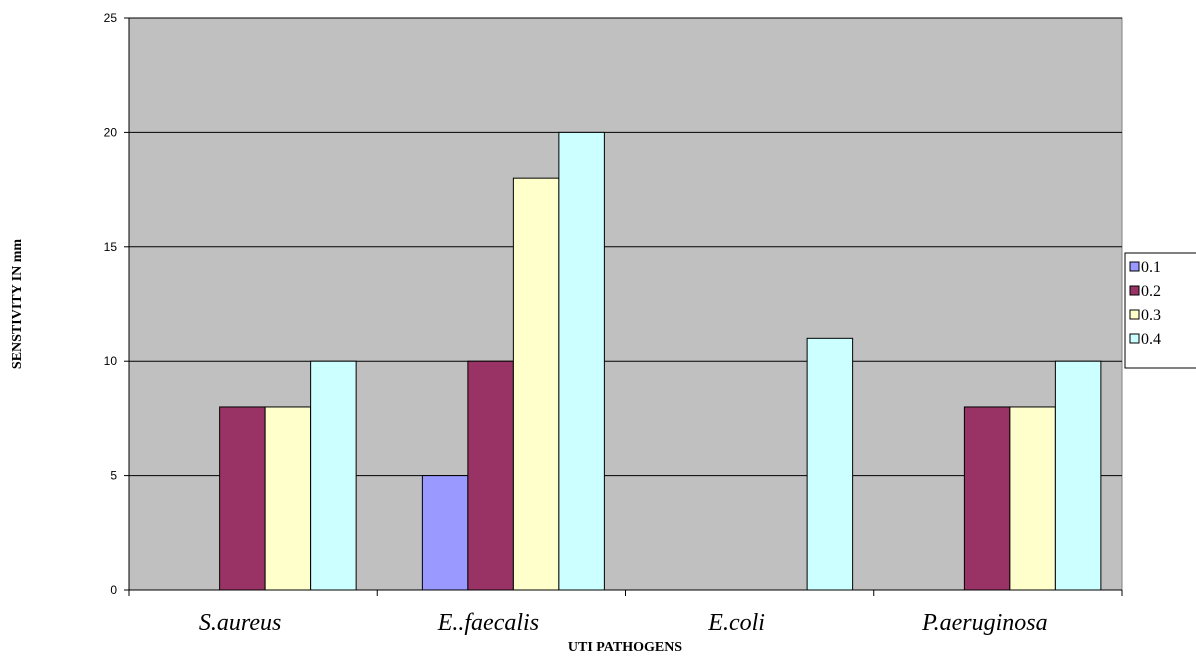 The height and width of the screenshot is (662, 1196). What do you see at coordinates (984, 623) in the screenshot?
I see `x-category-label: P.aeruginosa` at bounding box center [984, 623].